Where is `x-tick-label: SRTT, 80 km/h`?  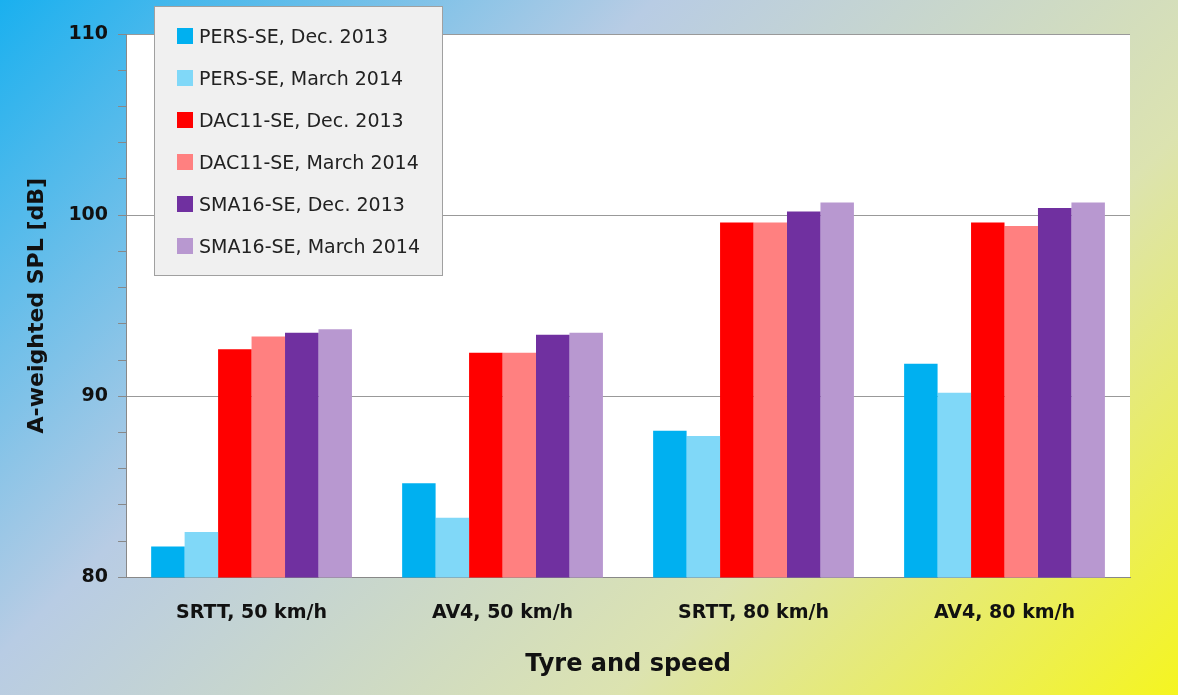
x-tick-label: SRTT, 80 km/h is located at coordinates (753, 610).